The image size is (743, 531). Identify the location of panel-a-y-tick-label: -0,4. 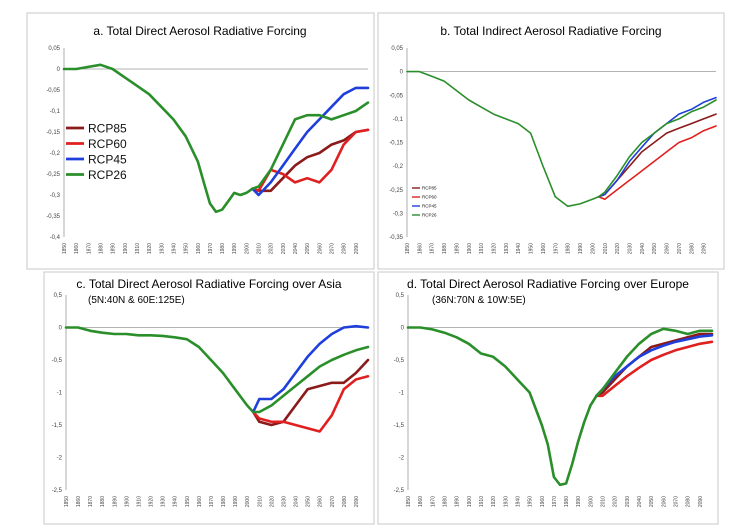
(55, 238).